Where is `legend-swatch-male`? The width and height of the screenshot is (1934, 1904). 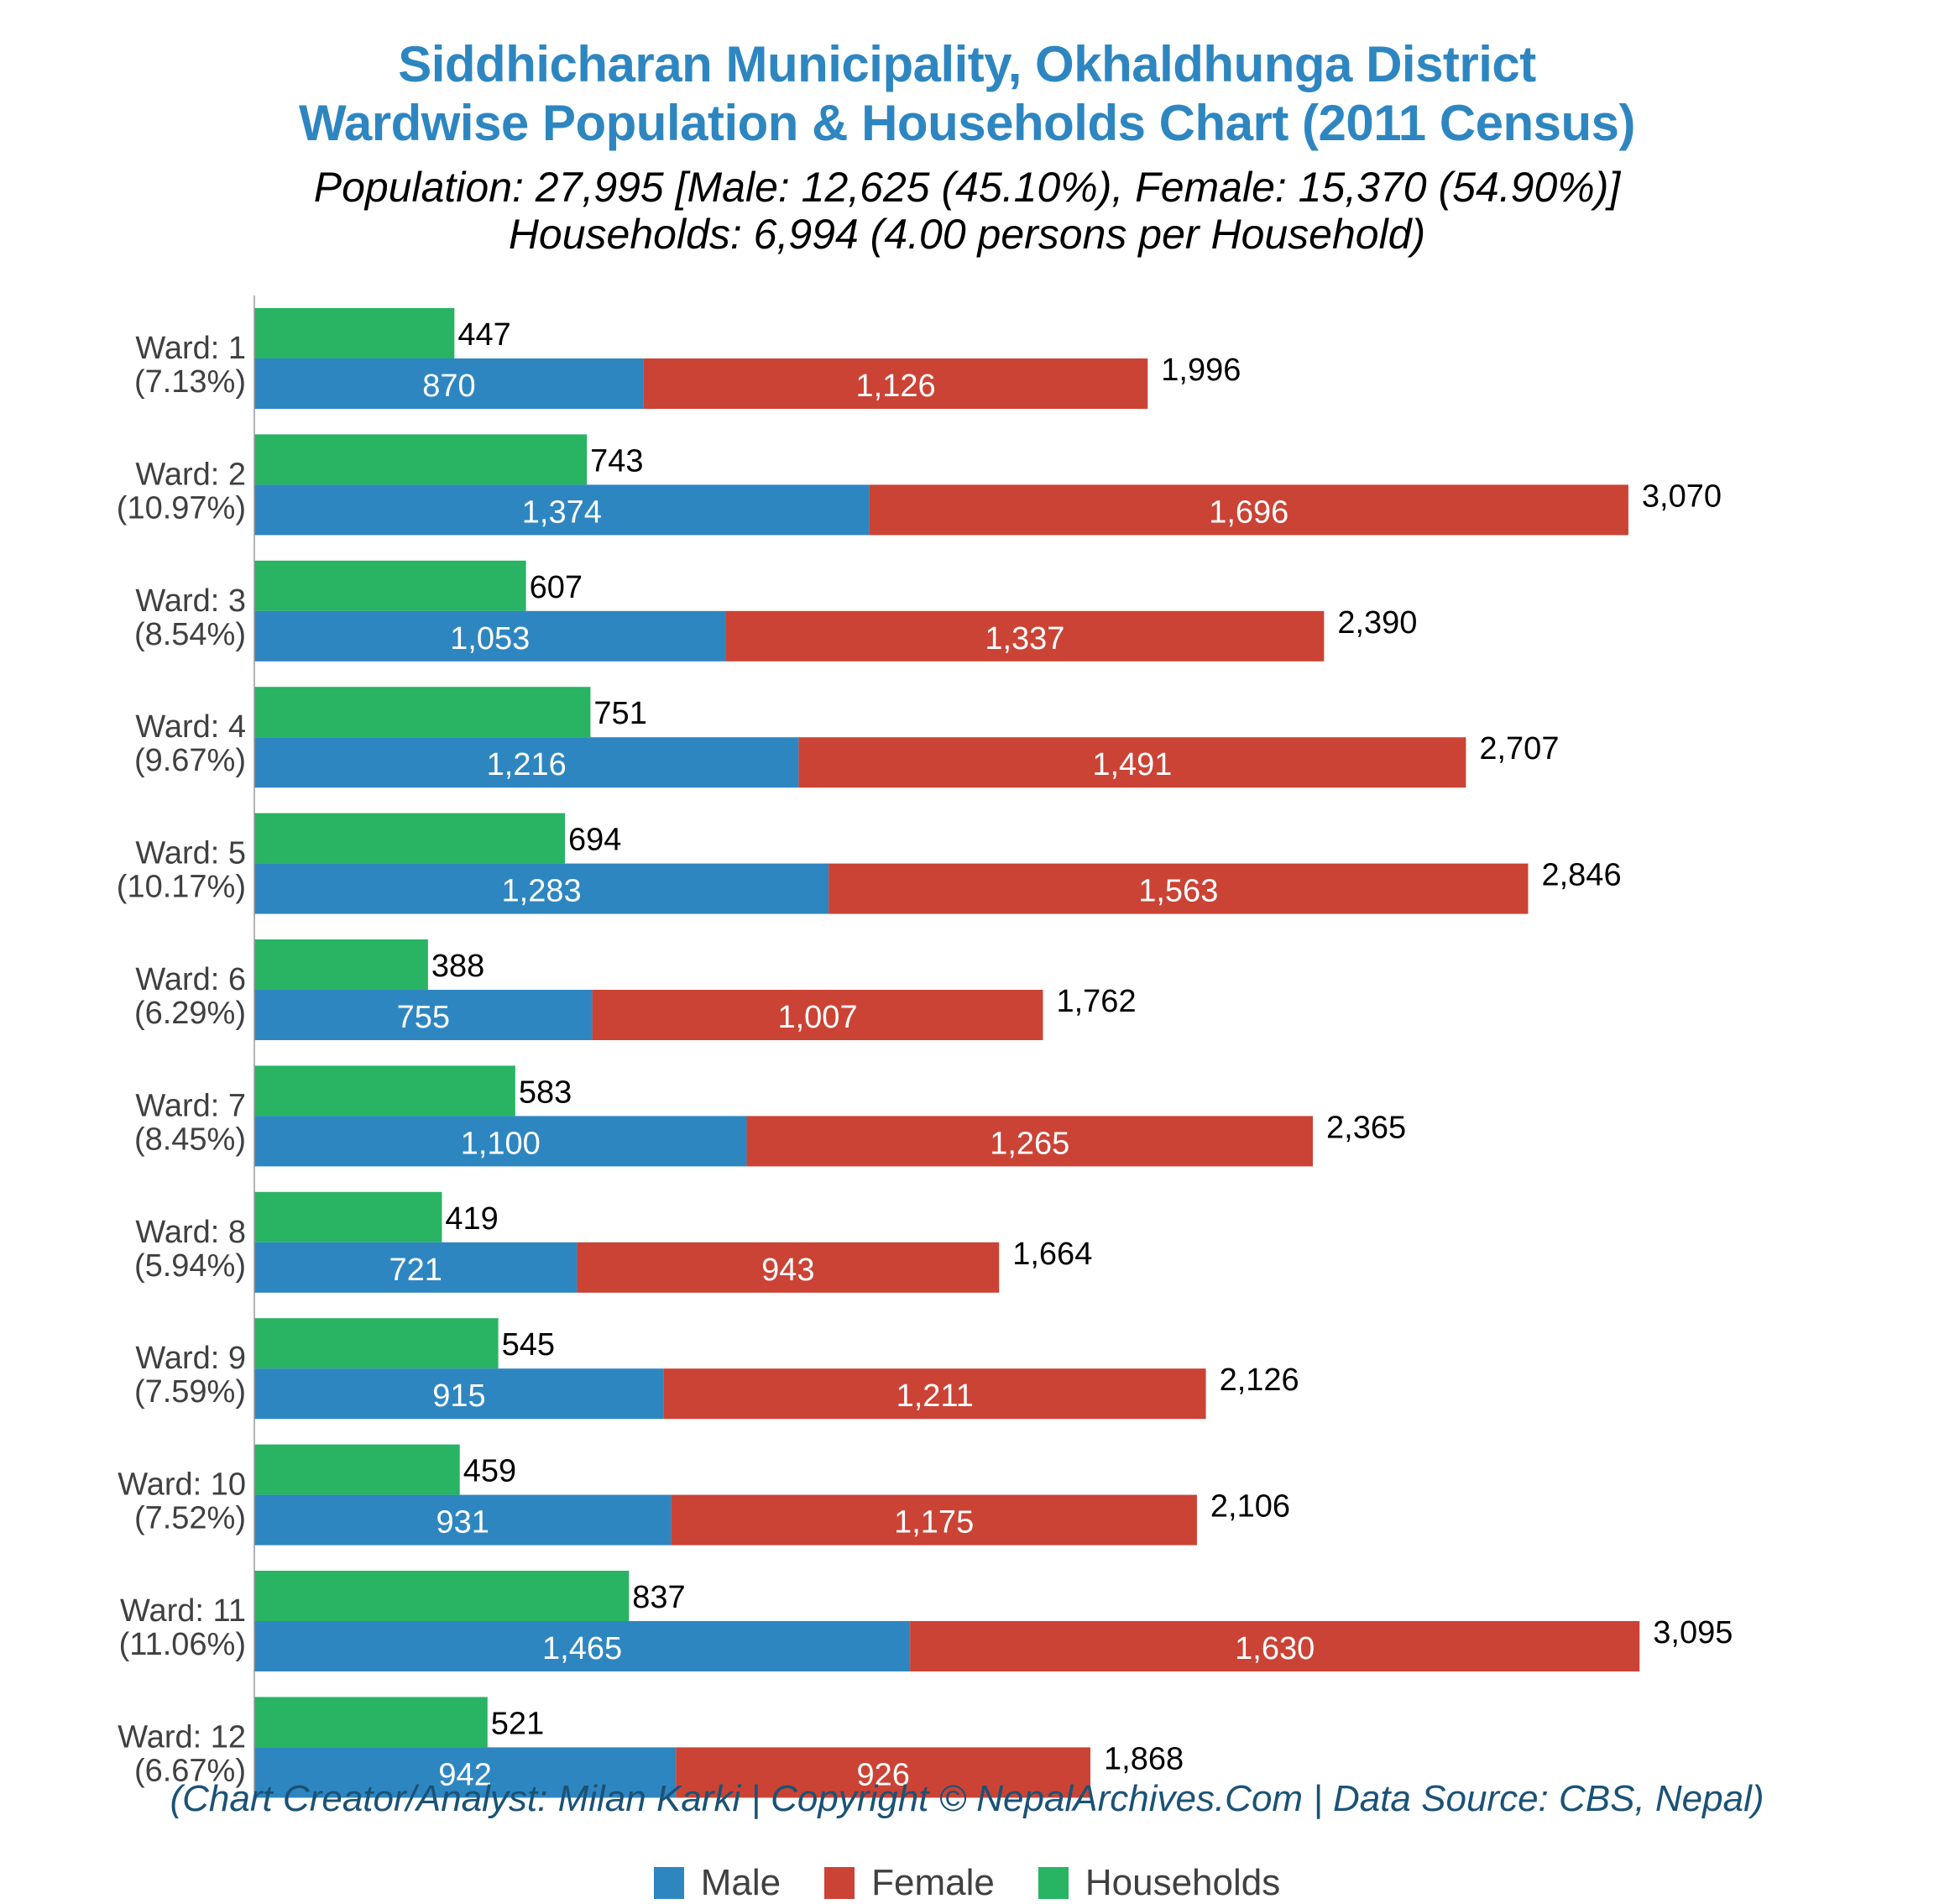 legend-swatch-male is located at coordinates (668, 1883).